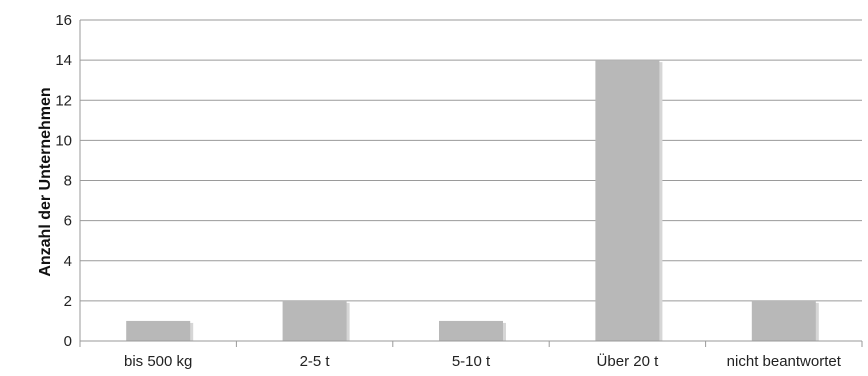 This screenshot has height=376, width=868. I want to click on y-tick-label: 14, so click(63, 60).